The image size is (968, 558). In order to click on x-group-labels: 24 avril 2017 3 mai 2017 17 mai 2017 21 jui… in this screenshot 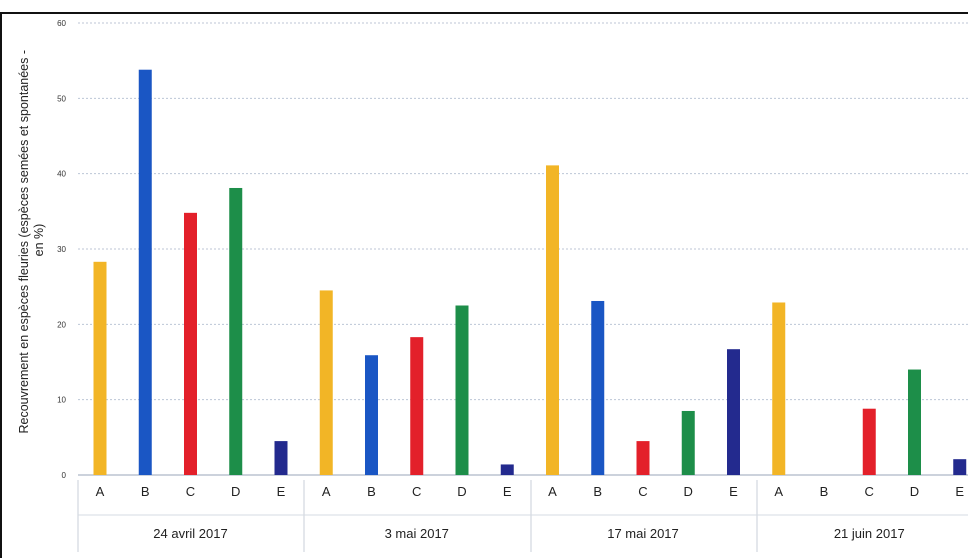, I will do `click(522, 516)`.